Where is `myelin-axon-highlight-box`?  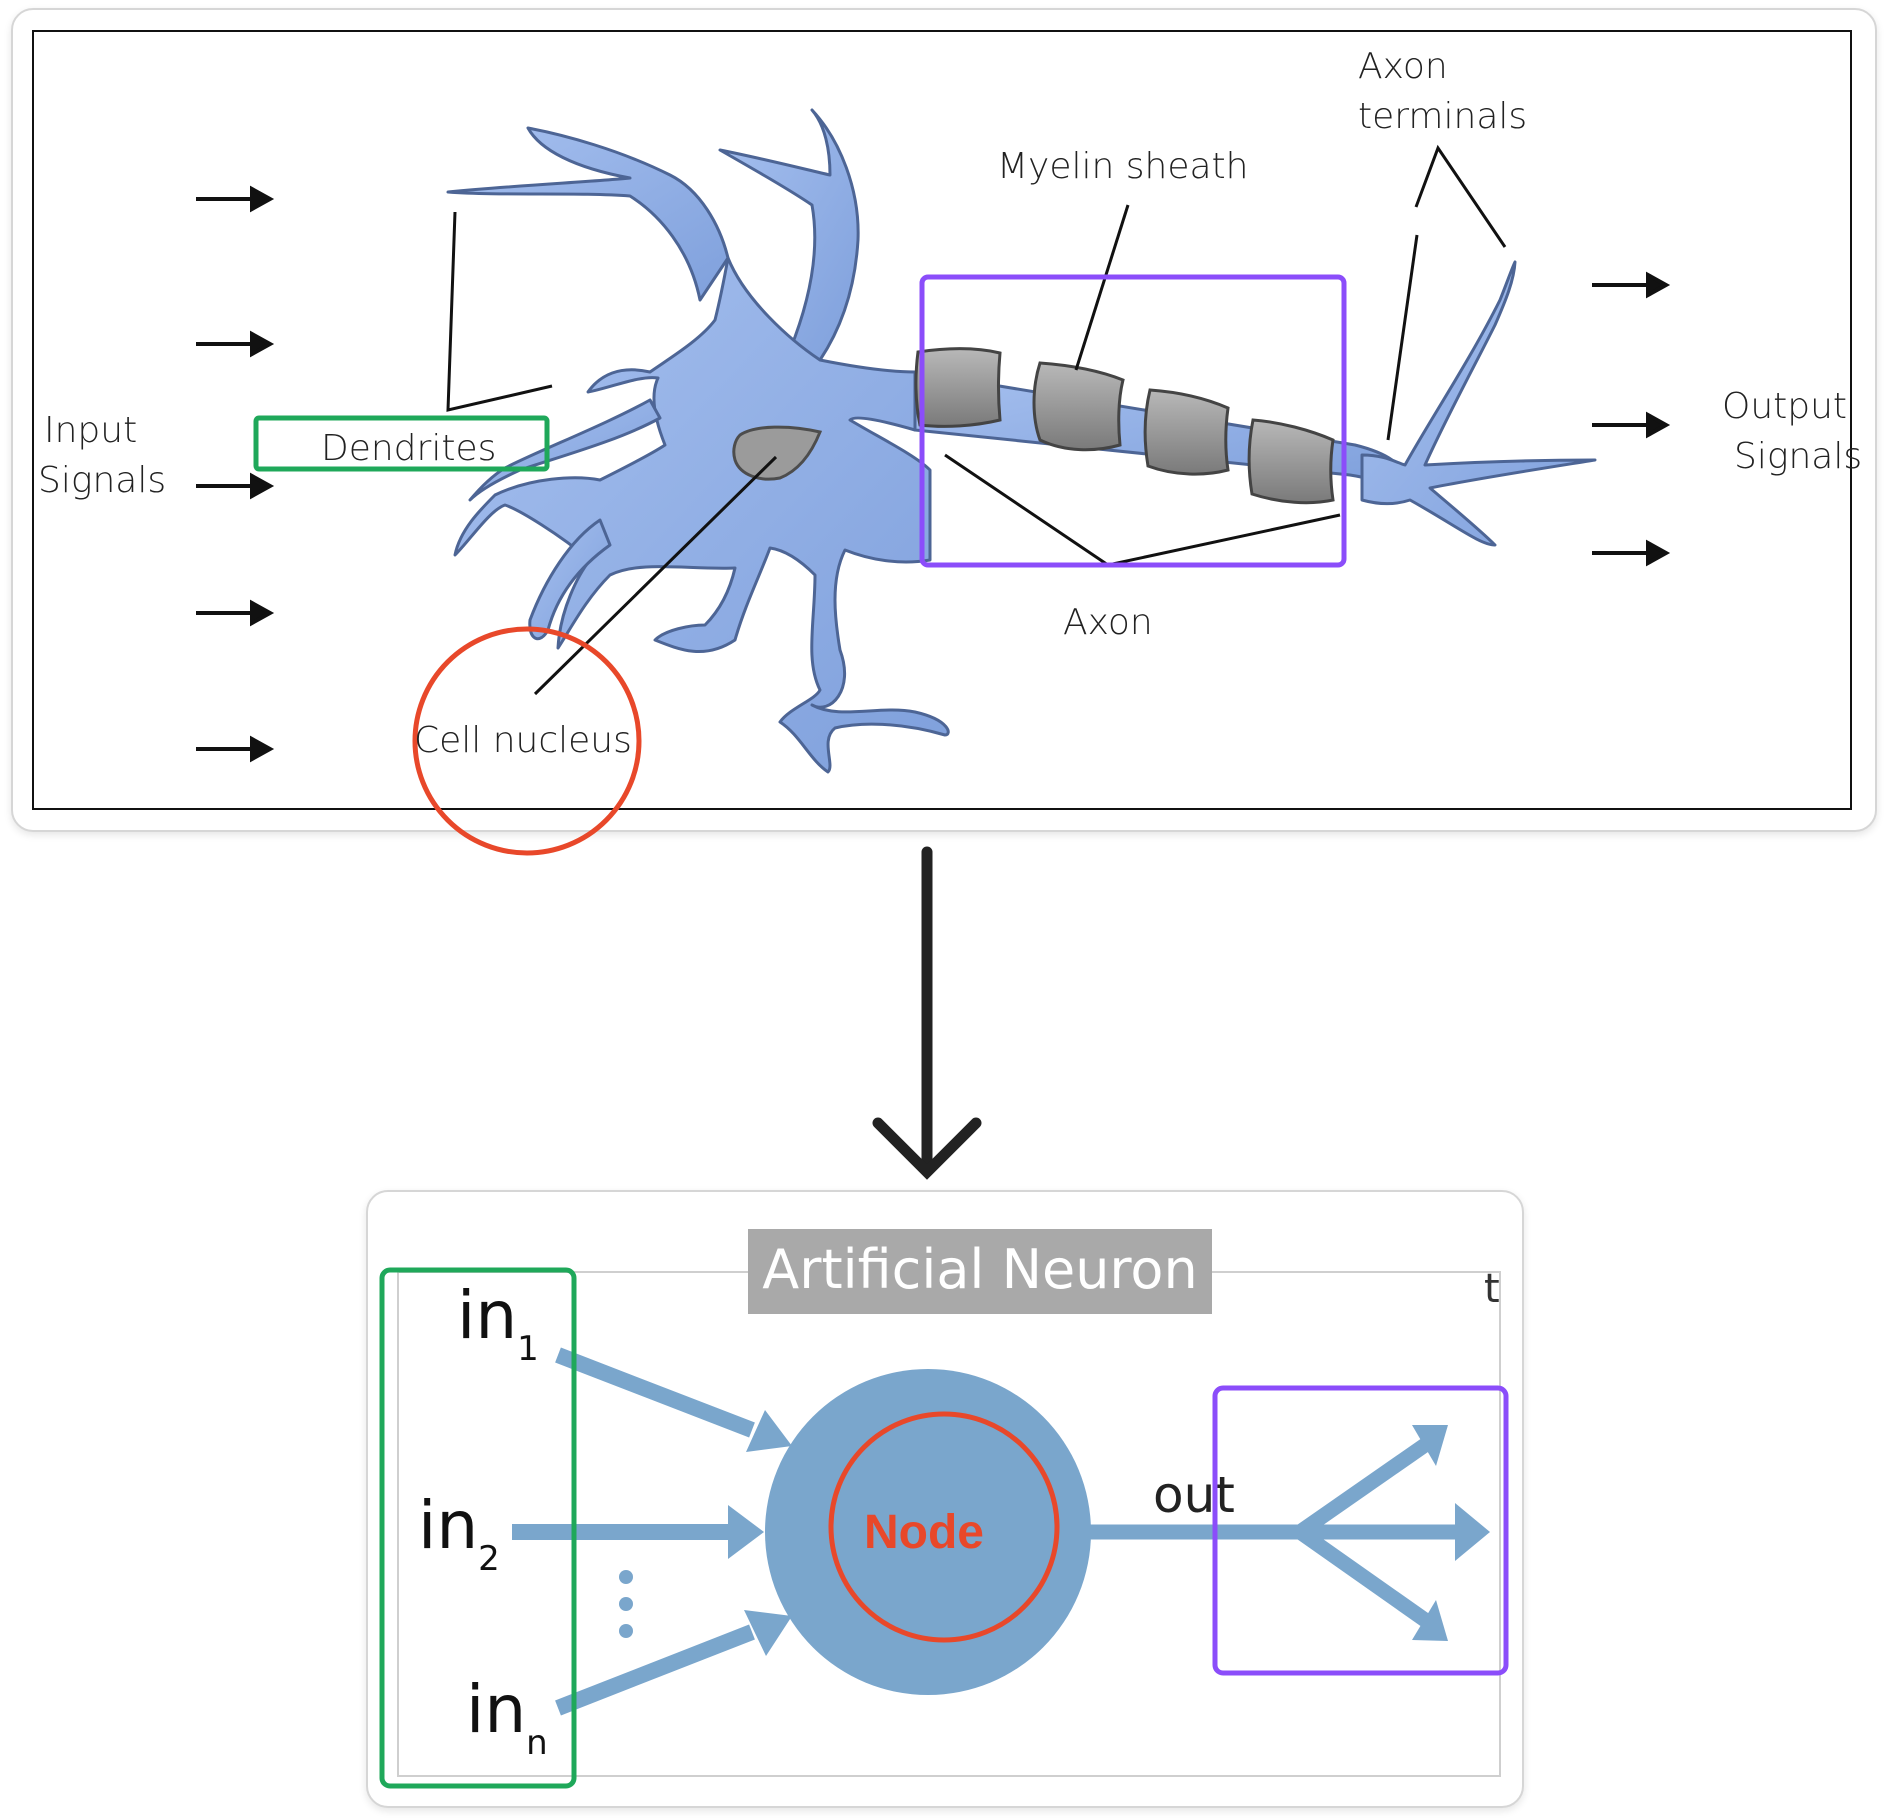
myelin-axon-highlight-box is located at coordinates (1133, 421).